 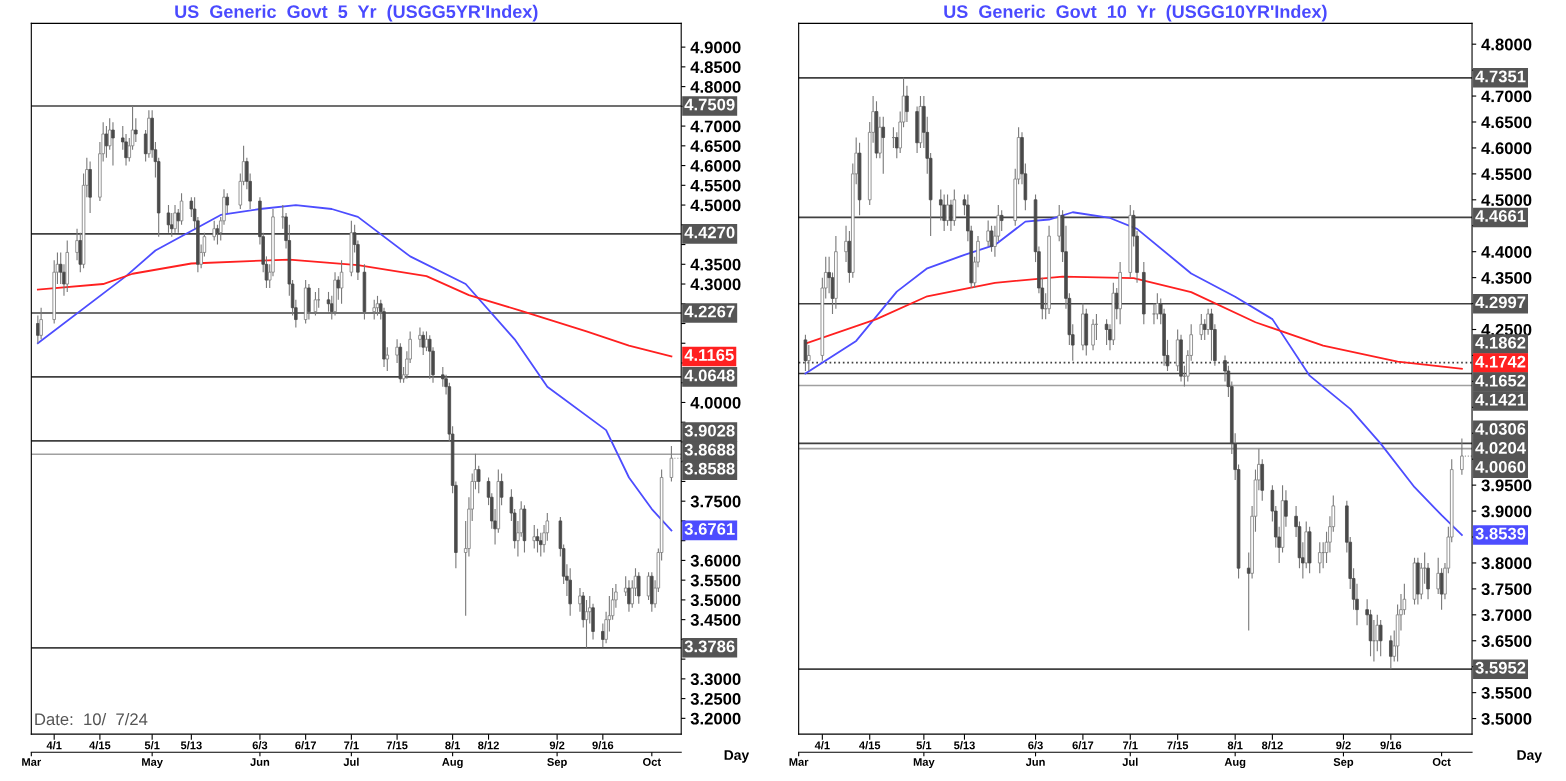 What do you see at coordinates (715, 47) in the screenshot?
I see `y-tick-label: 4.9000` at bounding box center [715, 47].